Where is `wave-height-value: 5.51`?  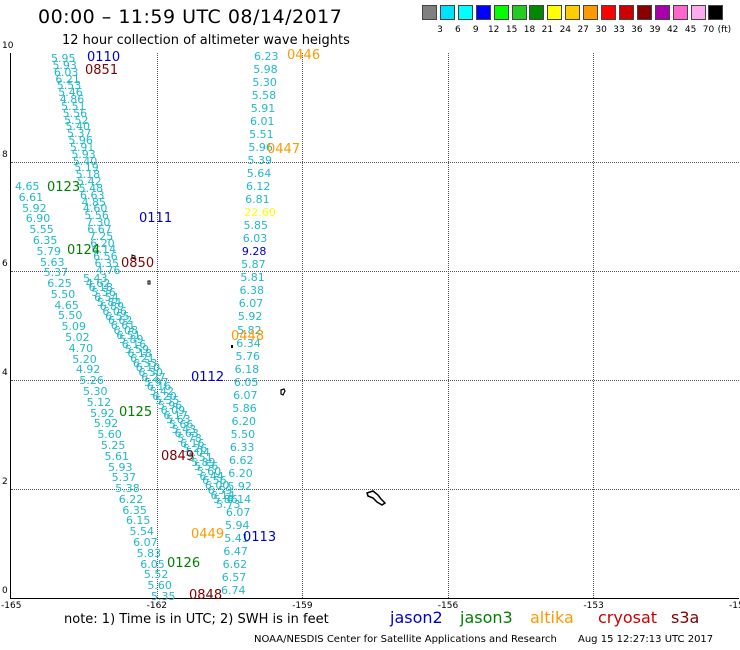
wave-height-value: 5.51 is located at coordinates (261, 135).